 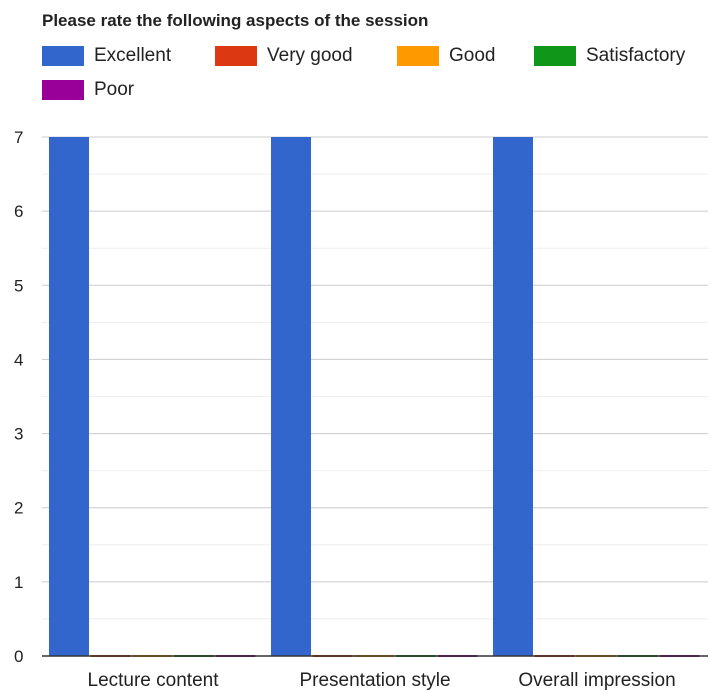 What do you see at coordinates (154, 680) in the screenshot?
I see `x-category-label: Lecture content` at bounding box center [154, 680].